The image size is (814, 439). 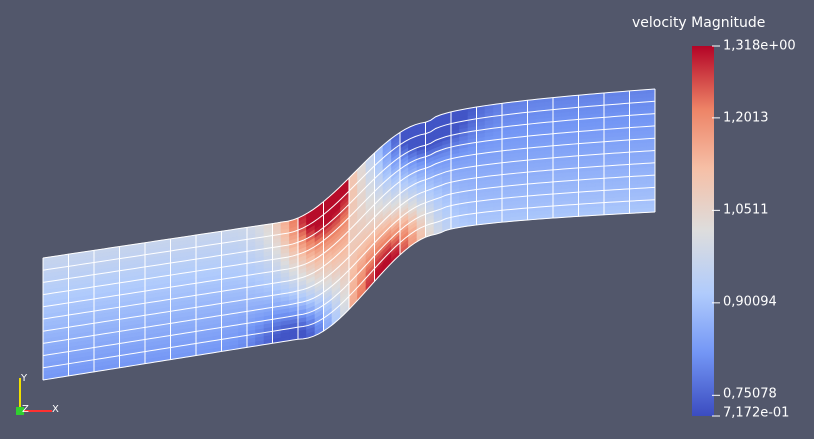 What do you see at coordinates (37, 394) in the screenshot?
I see `orientation-axes-widget: Y X Z` at bounding box center [37, 394].